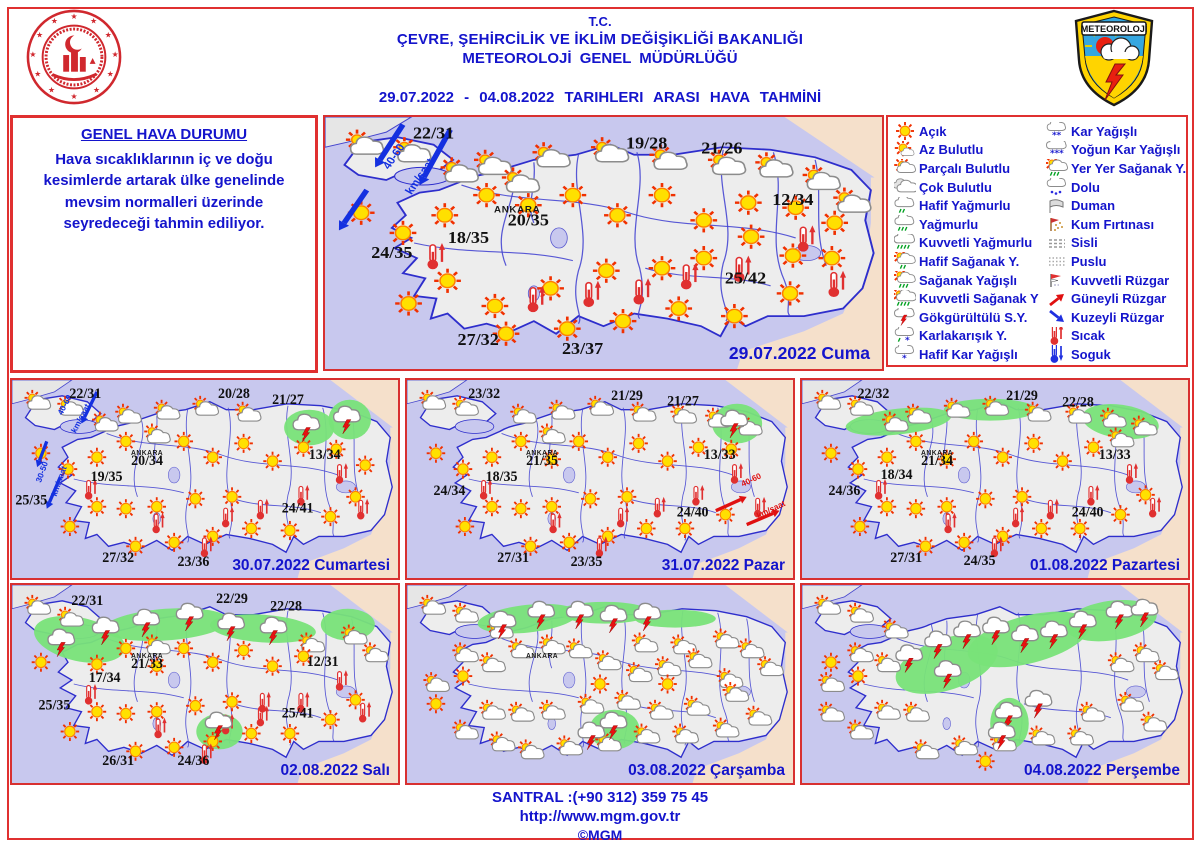 This screenshot has height=846, width=1200. What do you see at coordinates (1091, 354) in the screenshot?
I see `legend-item-label: Soguk` at bounding box center [1091, 354].